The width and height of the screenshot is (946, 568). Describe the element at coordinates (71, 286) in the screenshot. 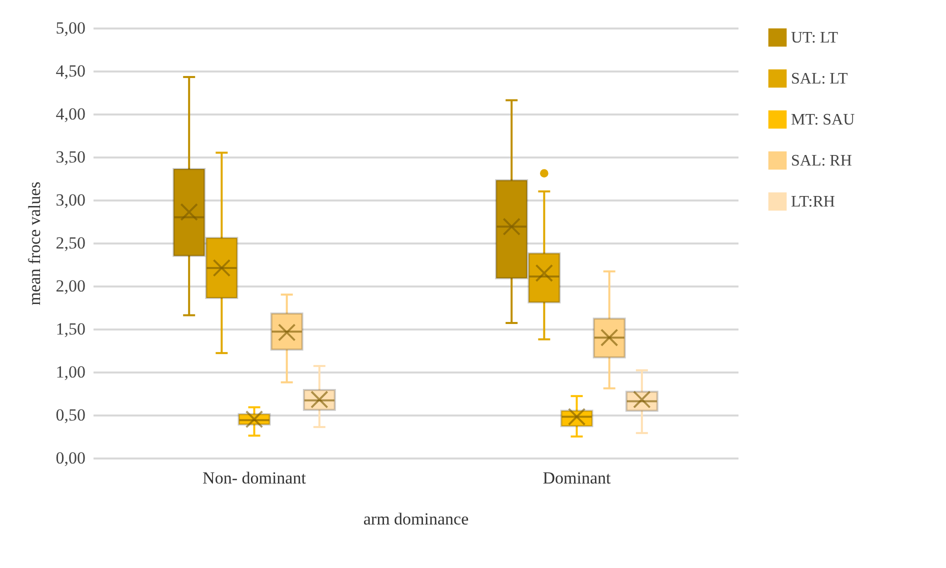

I see `y-tick-label: 2,00` at that location.